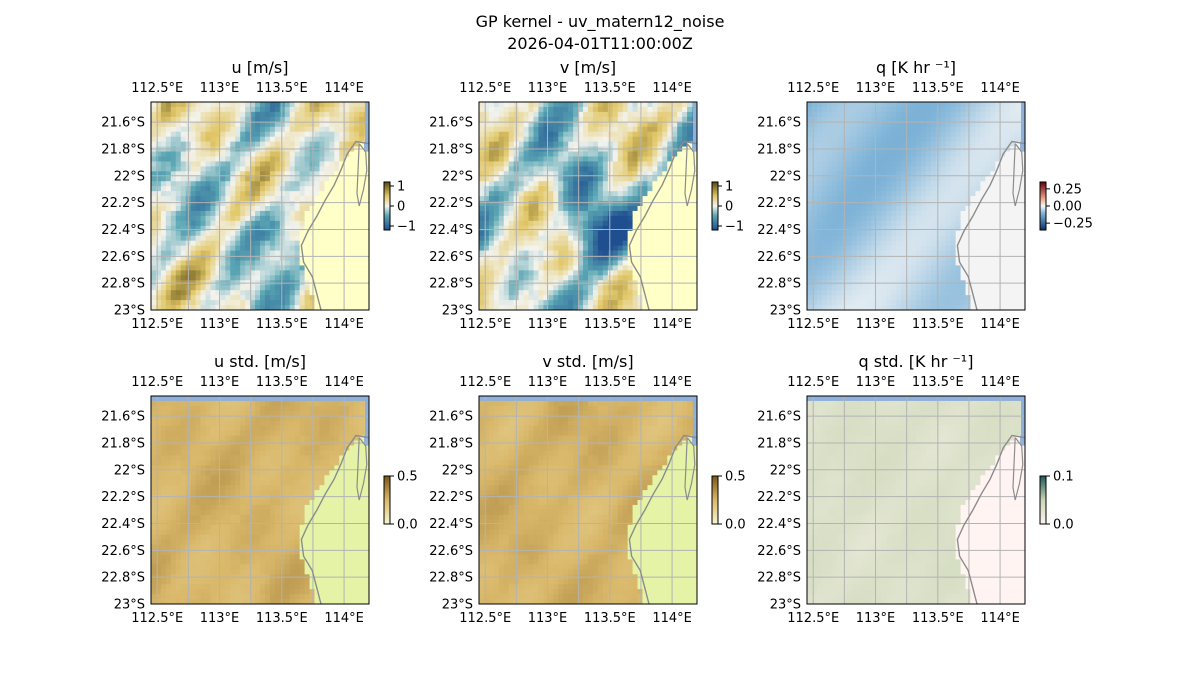 The width and height of the screenshot is (1200, 700). What do you see at coordinates (157, 324) in the screenshot?
I see `x-tick-label-bottom: 112.5°E` at bounding box center [157, 324].